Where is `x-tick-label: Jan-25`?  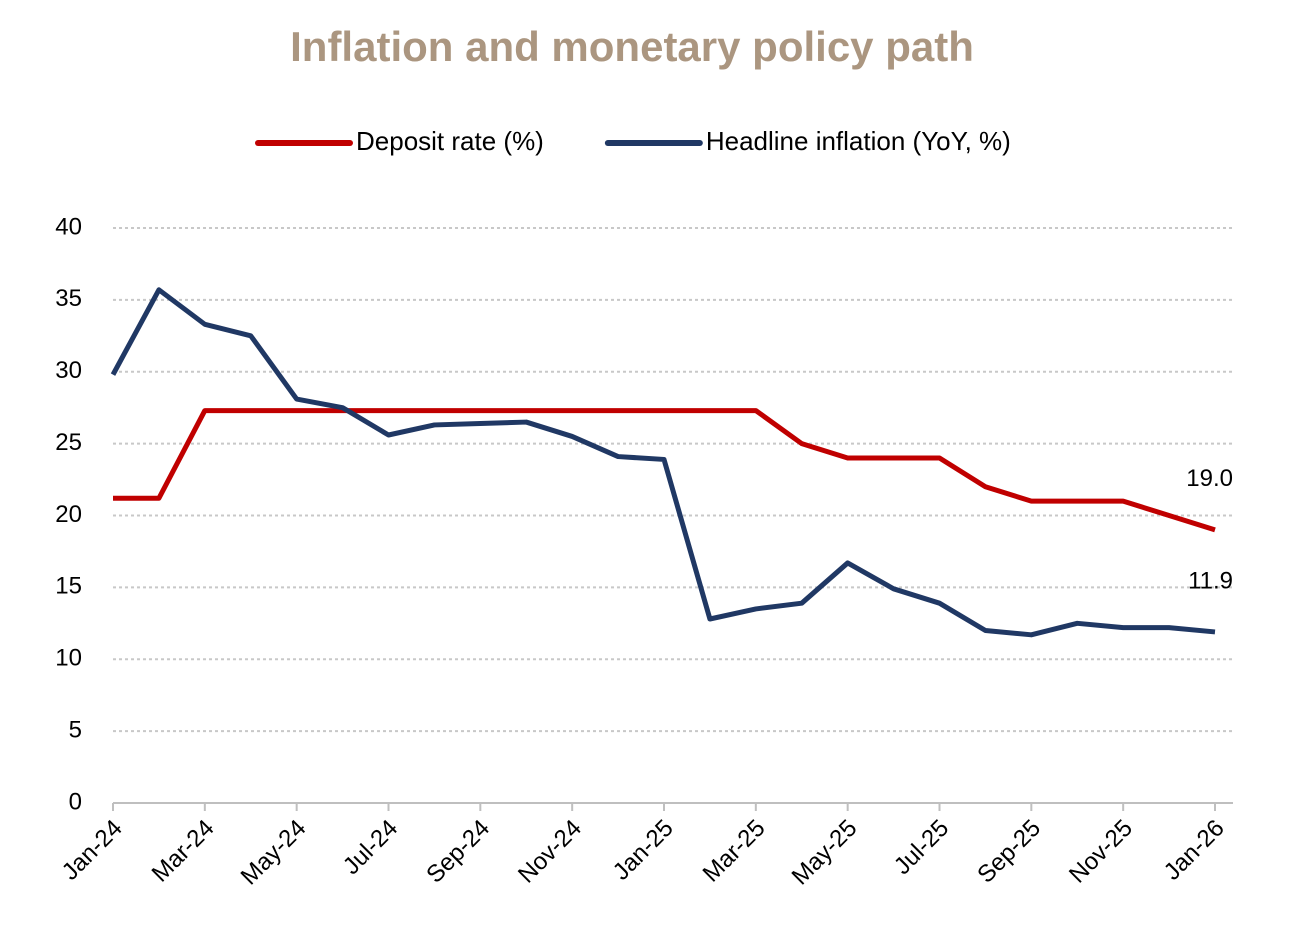 x-tick-label: Jan-25 is located at coordinates (643, 850).